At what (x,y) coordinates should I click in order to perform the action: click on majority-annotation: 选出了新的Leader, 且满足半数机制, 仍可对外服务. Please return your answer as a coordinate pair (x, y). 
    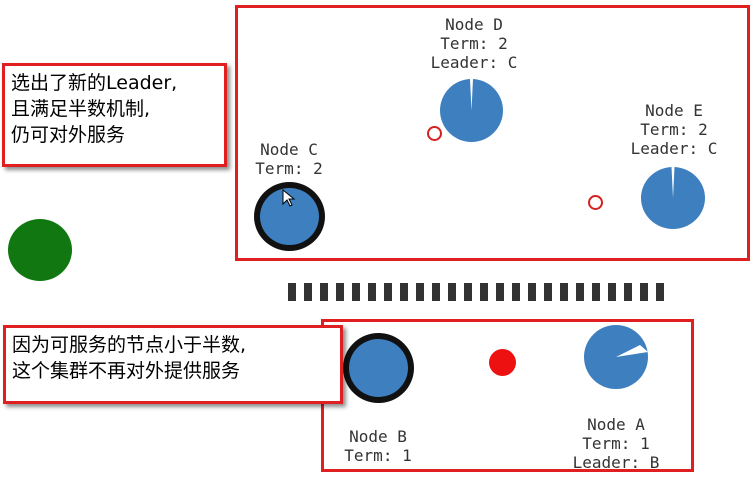
    Looking at the image, I should click on (114, 115).